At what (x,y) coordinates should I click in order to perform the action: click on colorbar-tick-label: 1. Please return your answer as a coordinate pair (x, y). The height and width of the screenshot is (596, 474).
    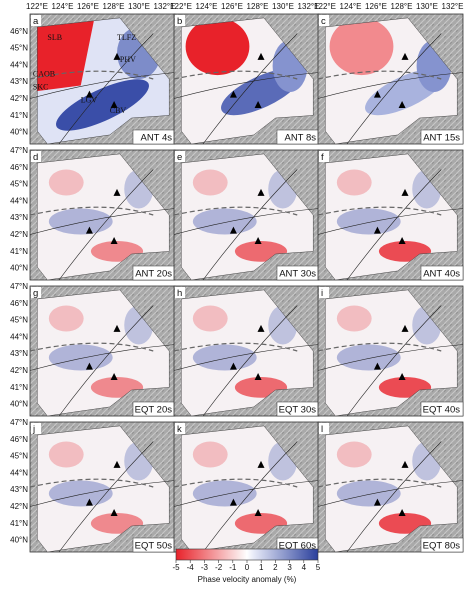
    Looking at the image, I should click on (261, 567).